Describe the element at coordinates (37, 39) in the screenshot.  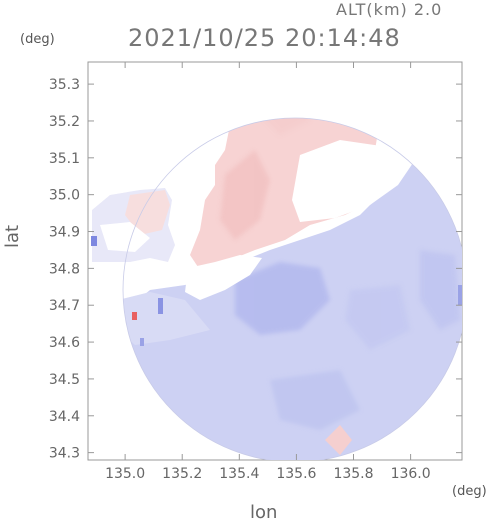
I see `y-unit-label: (deg)` at that location.